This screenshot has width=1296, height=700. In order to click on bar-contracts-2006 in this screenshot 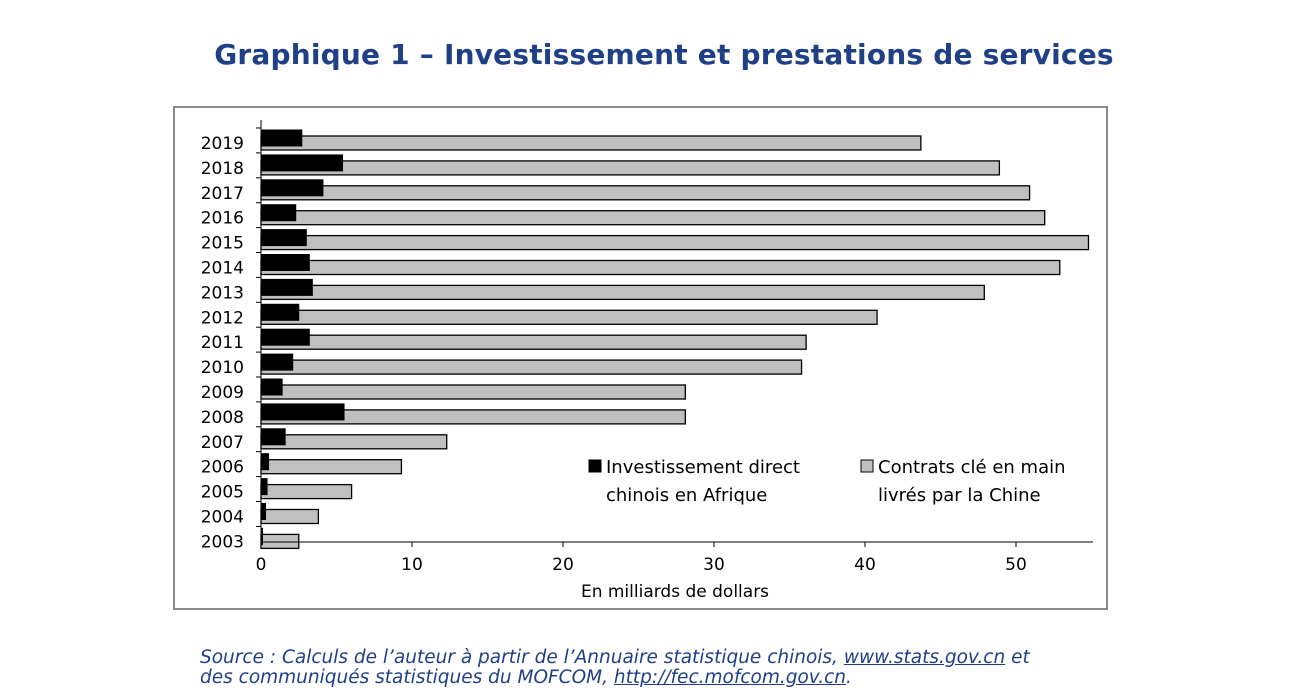, I will do `click(331, 467)`.